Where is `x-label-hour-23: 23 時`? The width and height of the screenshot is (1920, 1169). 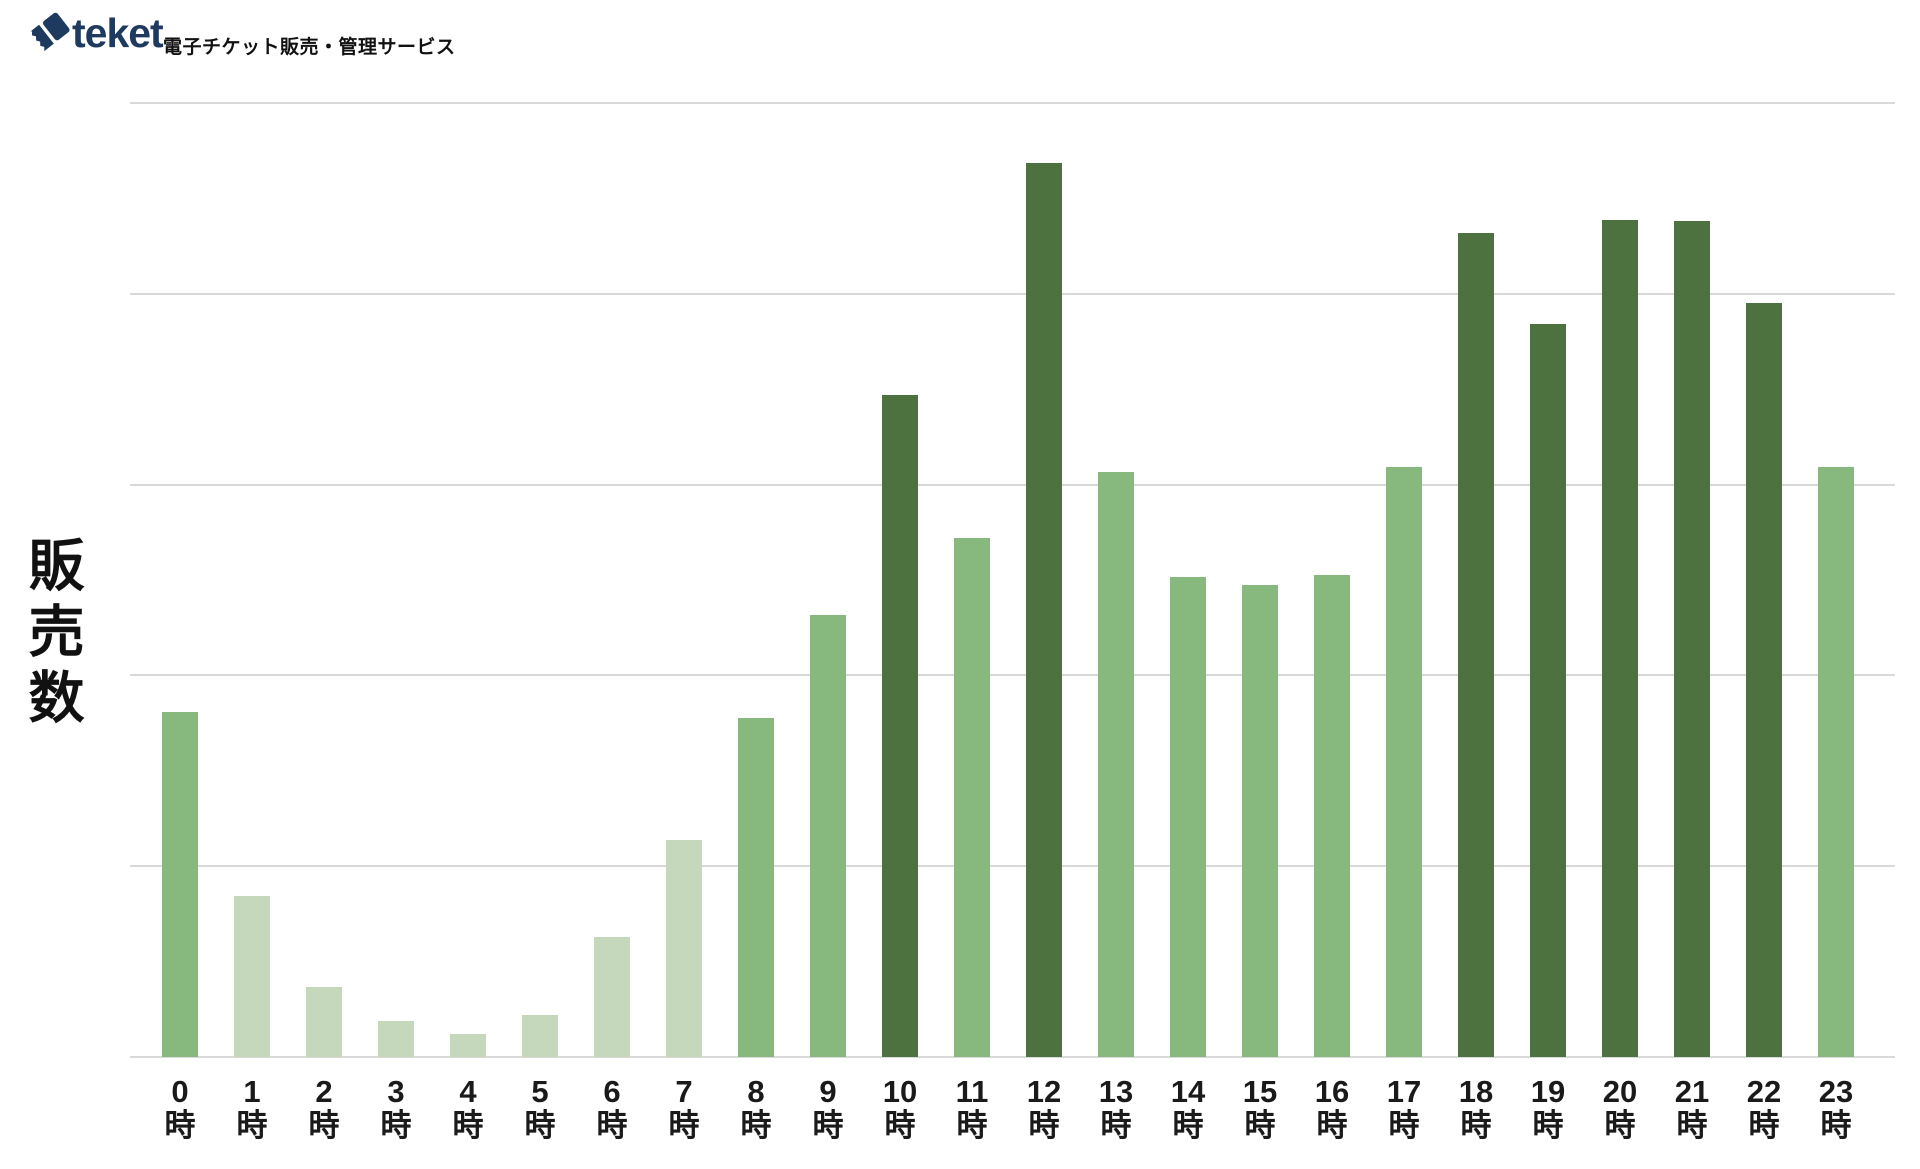
x-label-hour-23: 23 時 is located at coordinates (1836, 1109).